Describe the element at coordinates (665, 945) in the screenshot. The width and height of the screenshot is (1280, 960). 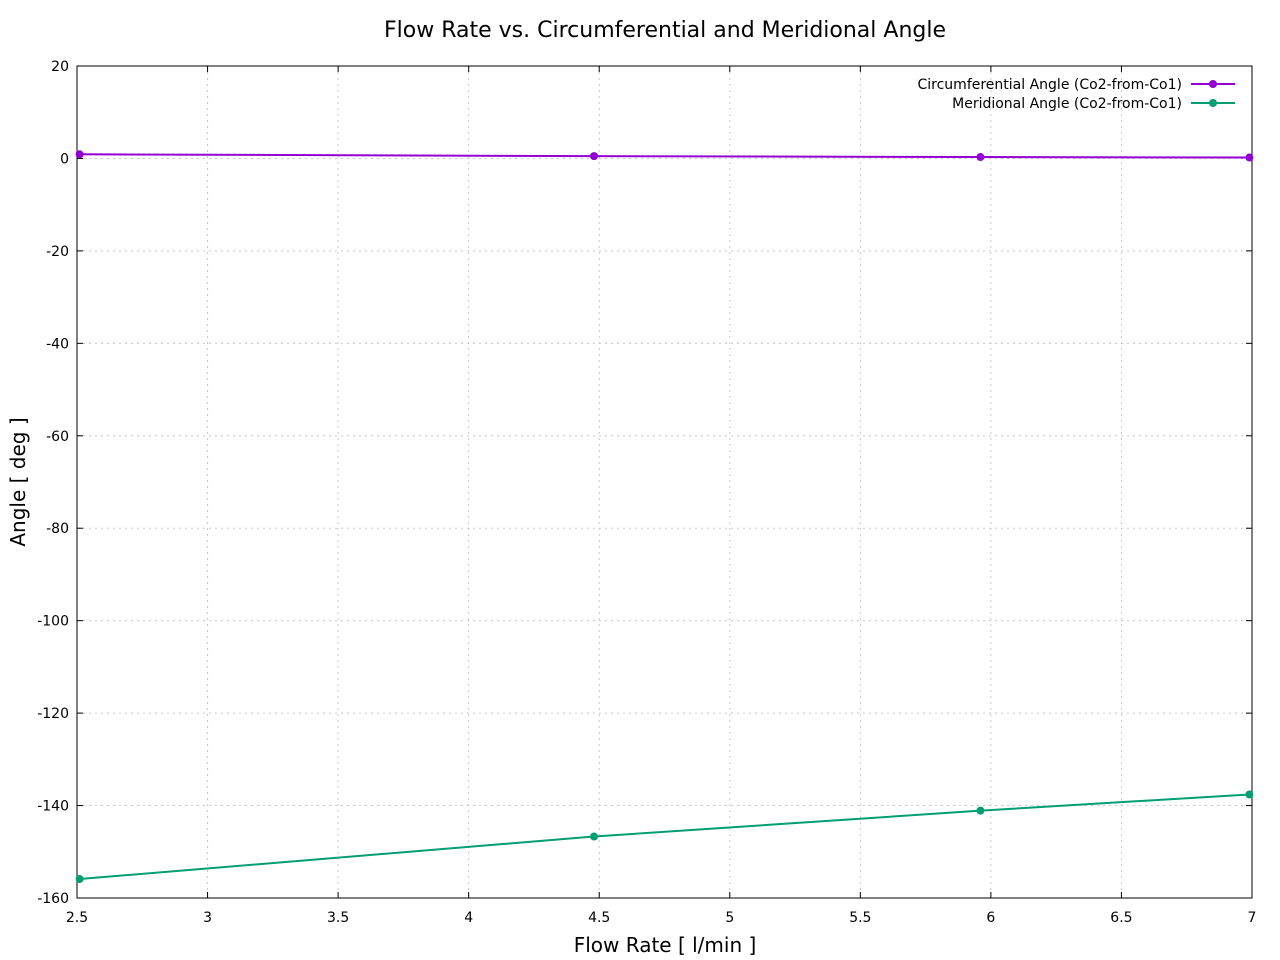
I see `x-axis-label: Flow Rate [ l/min ]` at that location.